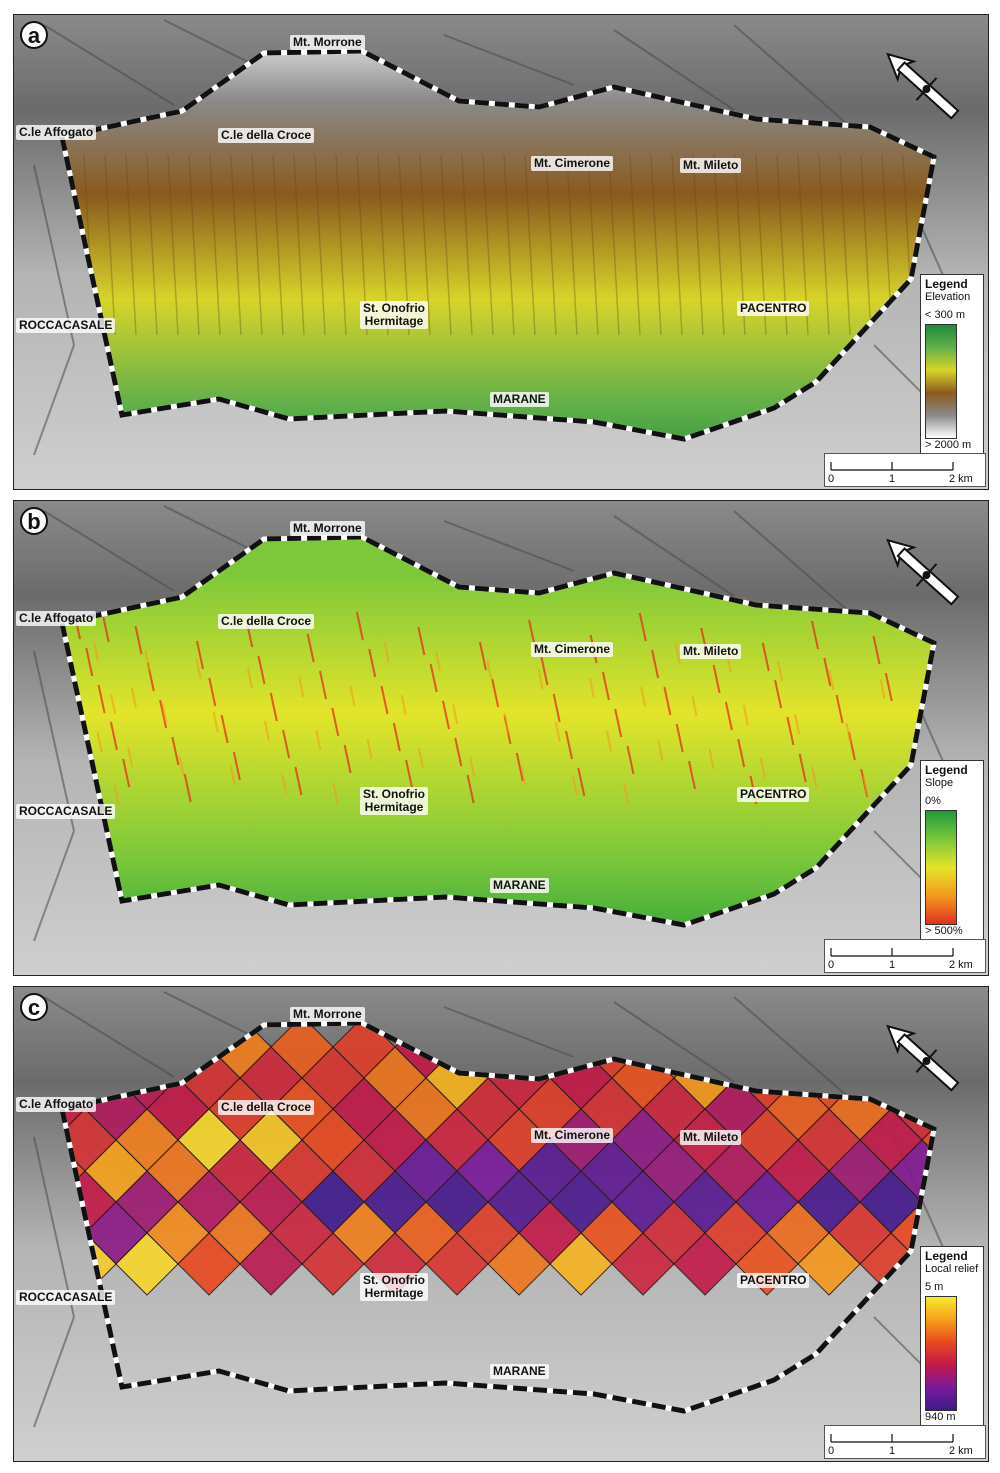 The height and width of the screenshot is (1473, 1000). I want to click on panel-letter: a, so click(34, 35).